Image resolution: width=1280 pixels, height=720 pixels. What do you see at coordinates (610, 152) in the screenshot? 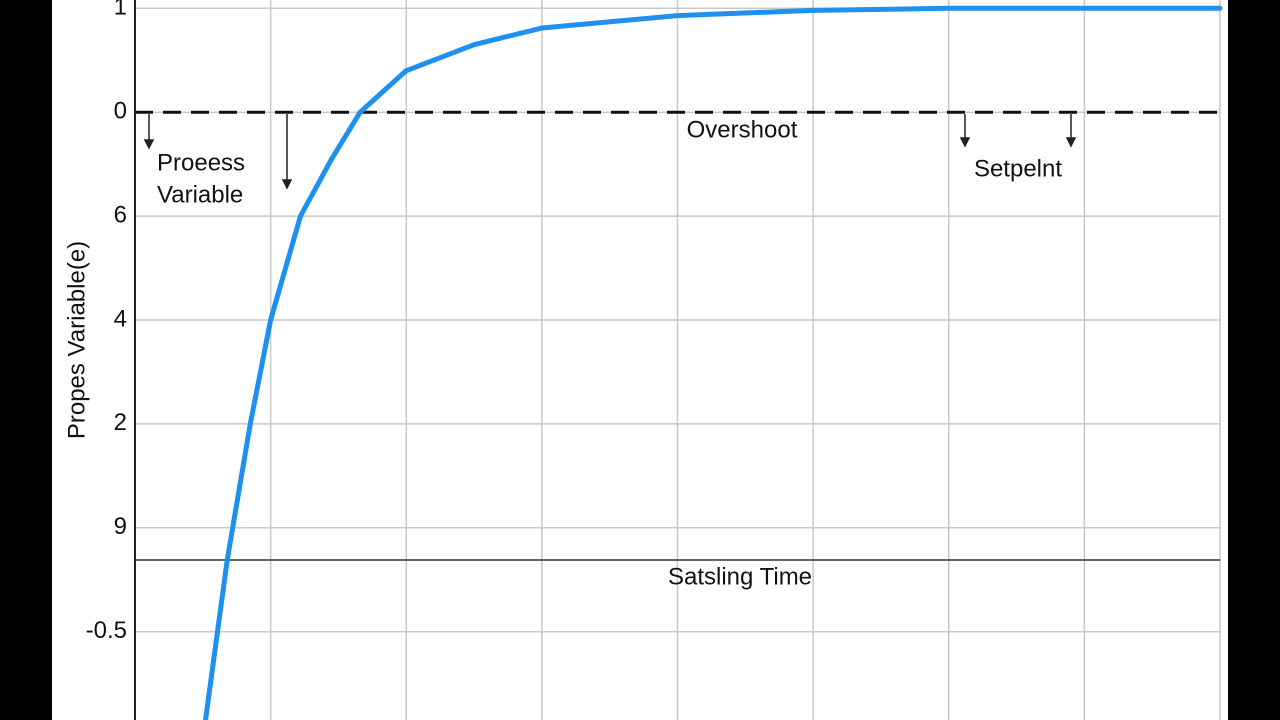
I see `arrows` at bounding box center [610, 152].